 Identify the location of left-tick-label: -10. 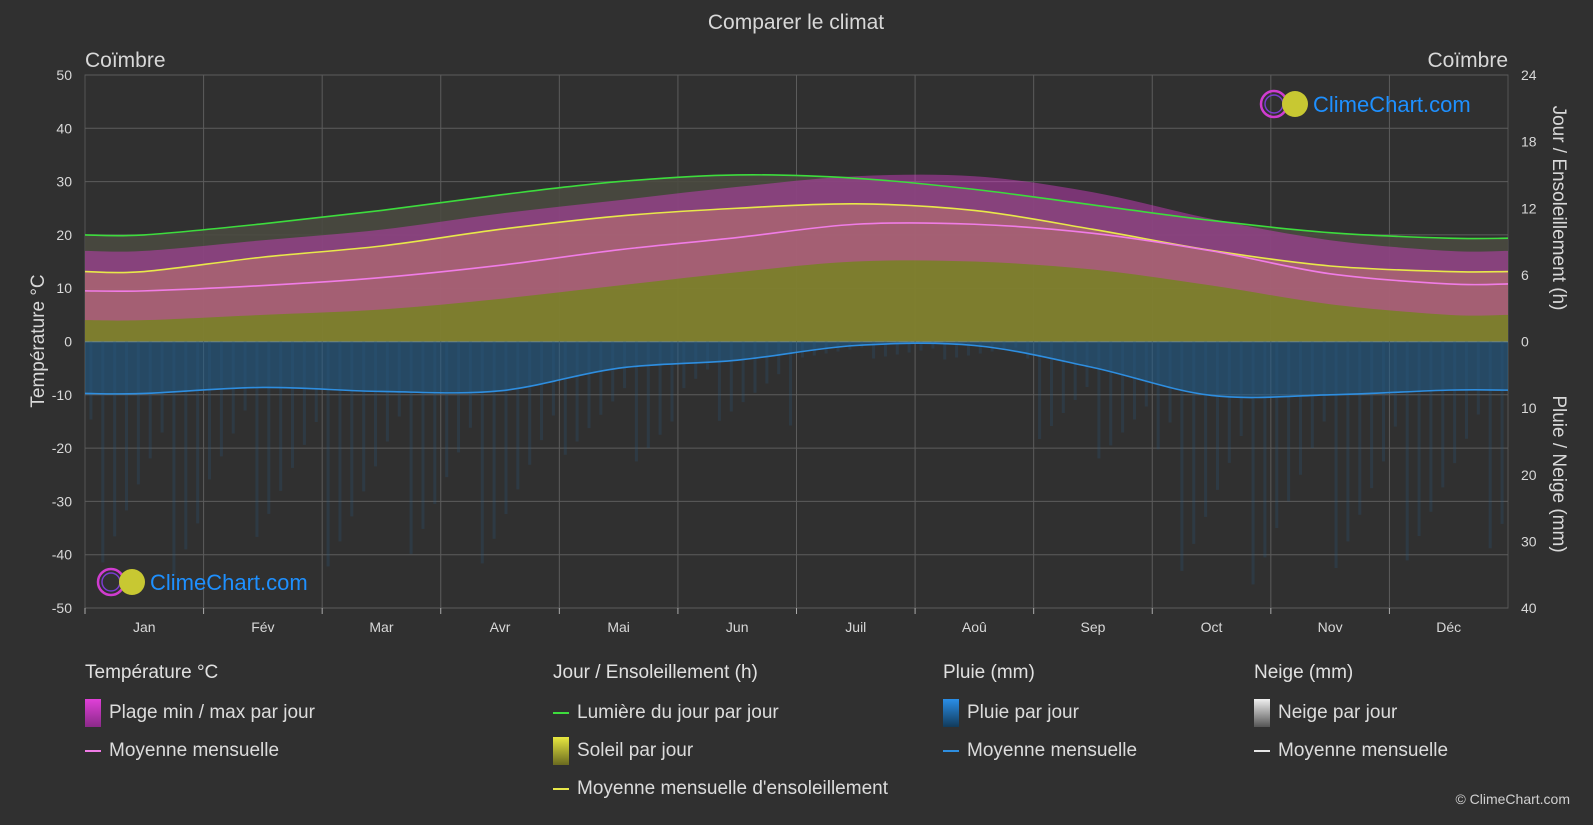
(62, 395).